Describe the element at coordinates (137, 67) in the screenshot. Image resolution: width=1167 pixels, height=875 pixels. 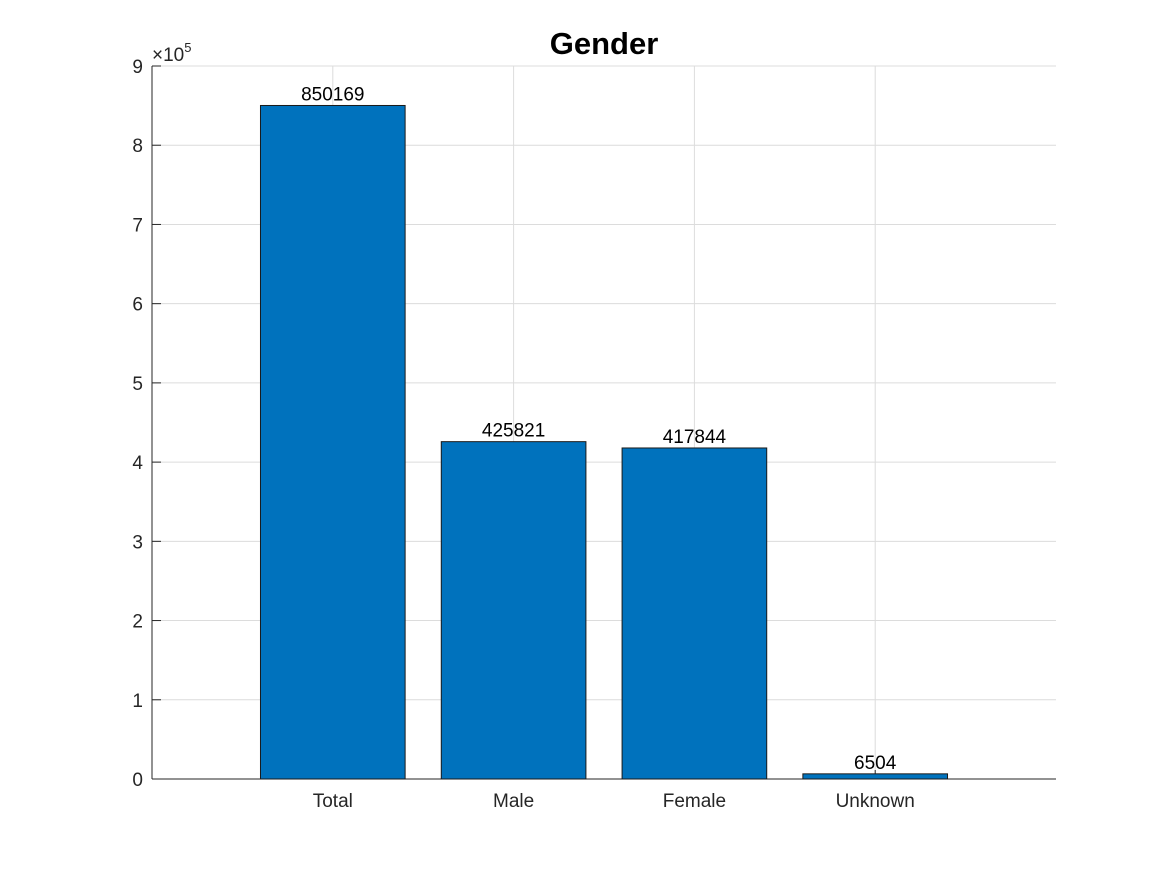
I see `y-tick-label: 9` at that location.